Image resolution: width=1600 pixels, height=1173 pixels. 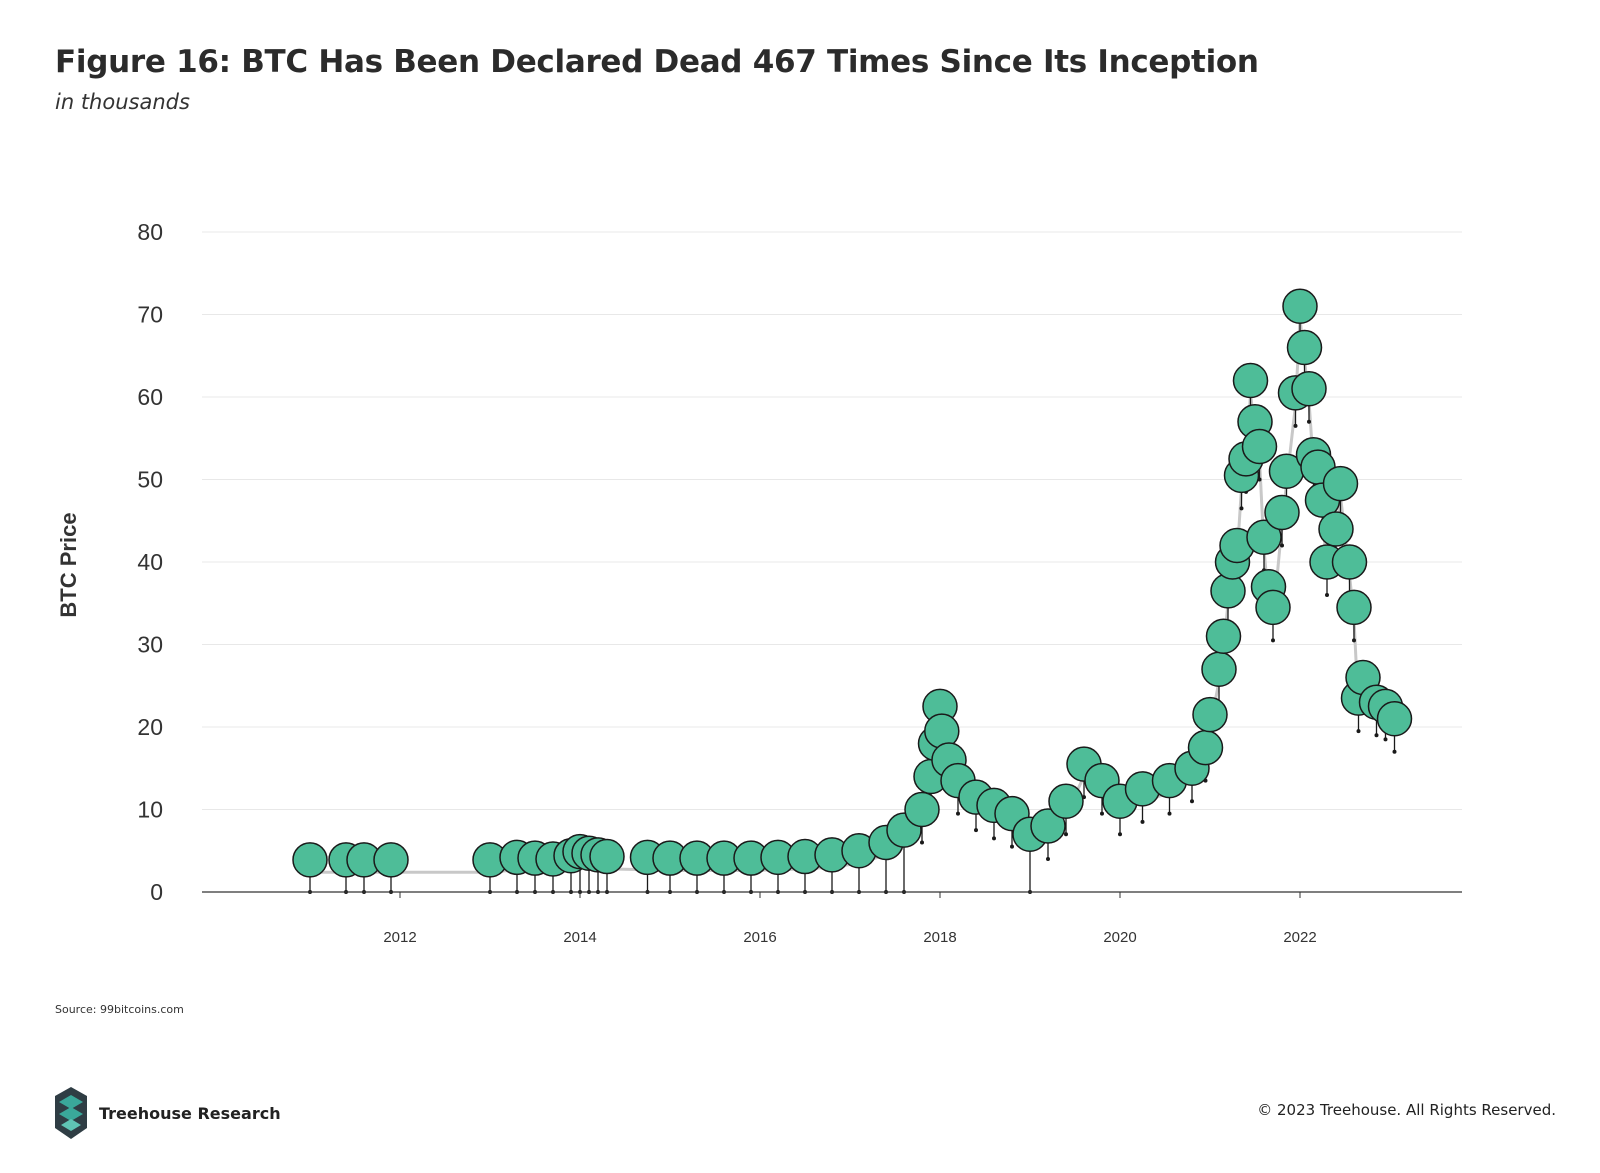 What do you see at coordinates (150, 315) in the screenshot?
I see `y-tick-label: 70` at bounding box center [150, 315].